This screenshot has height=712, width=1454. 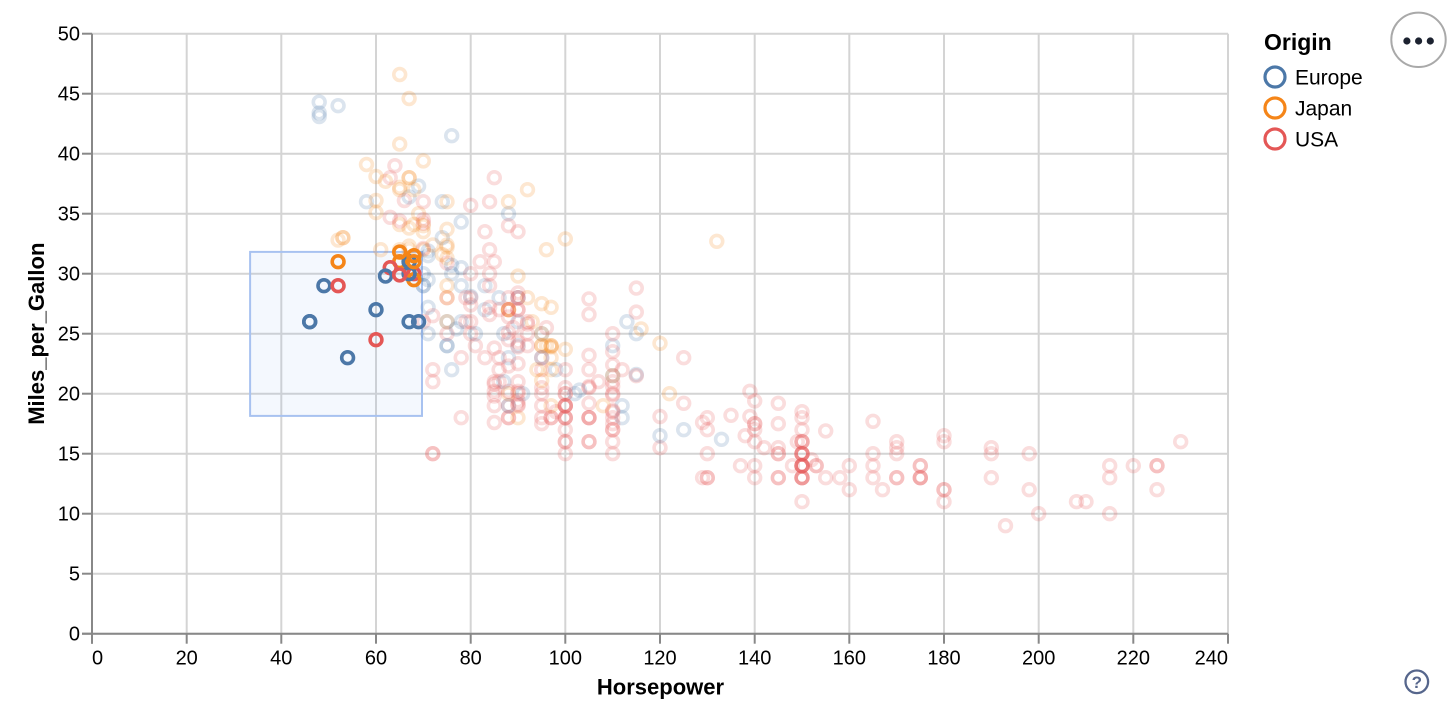 What do you see at coordinates (69, 95) in the screenshot?
I see `svg-text: 45` at bounding box center [69, 95].